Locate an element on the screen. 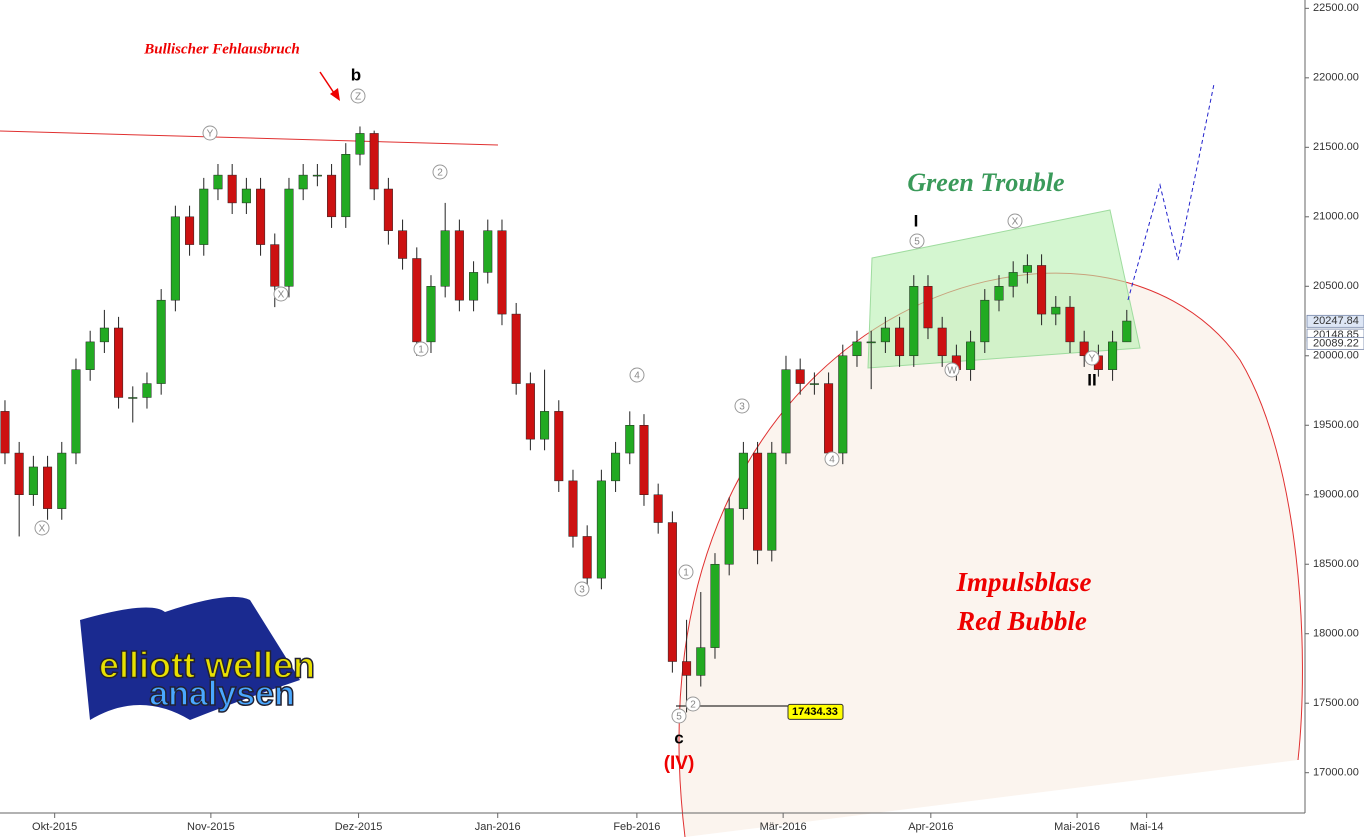 Image resolution: width=1364 pixels, height=837 pixels. wave-label: Y is located at coordinates (210, 134).